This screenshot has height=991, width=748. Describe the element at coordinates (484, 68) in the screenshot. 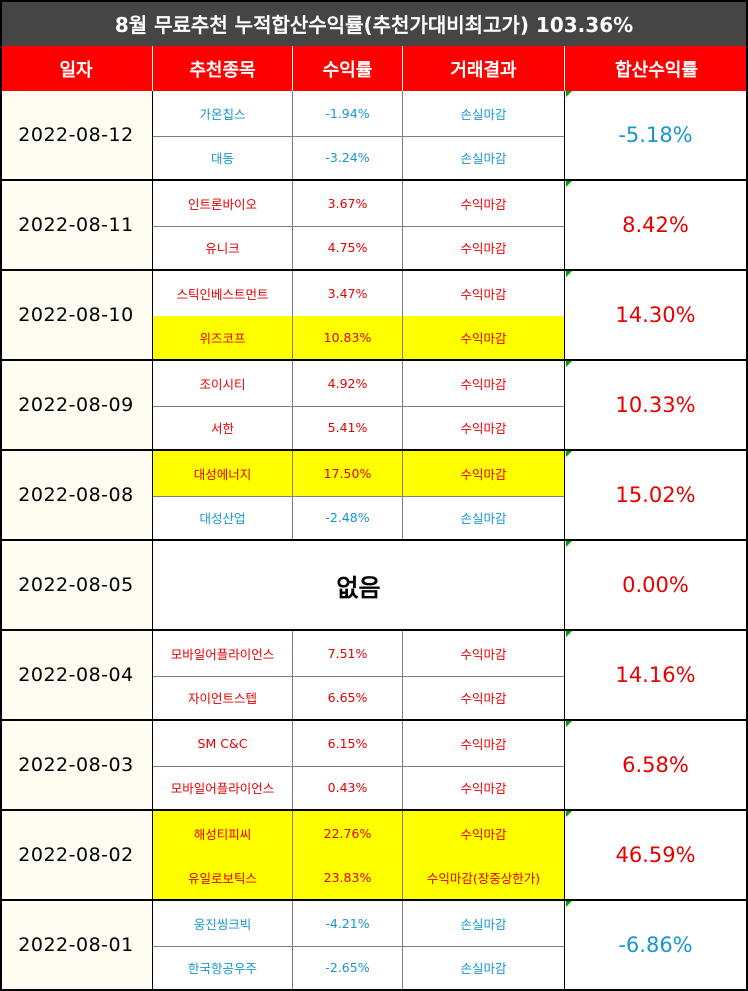

I see `header-result: 거래결과` at that location.